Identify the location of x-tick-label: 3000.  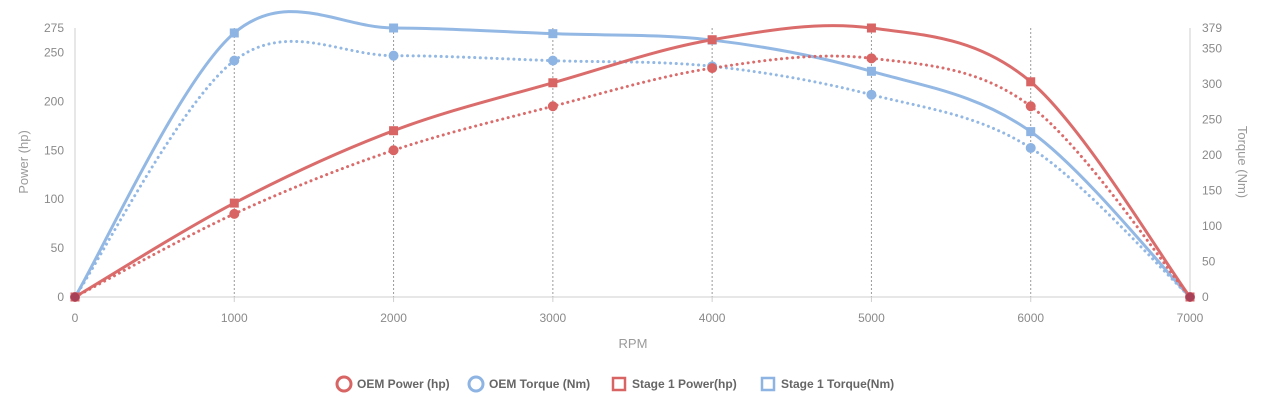
(553, 318).